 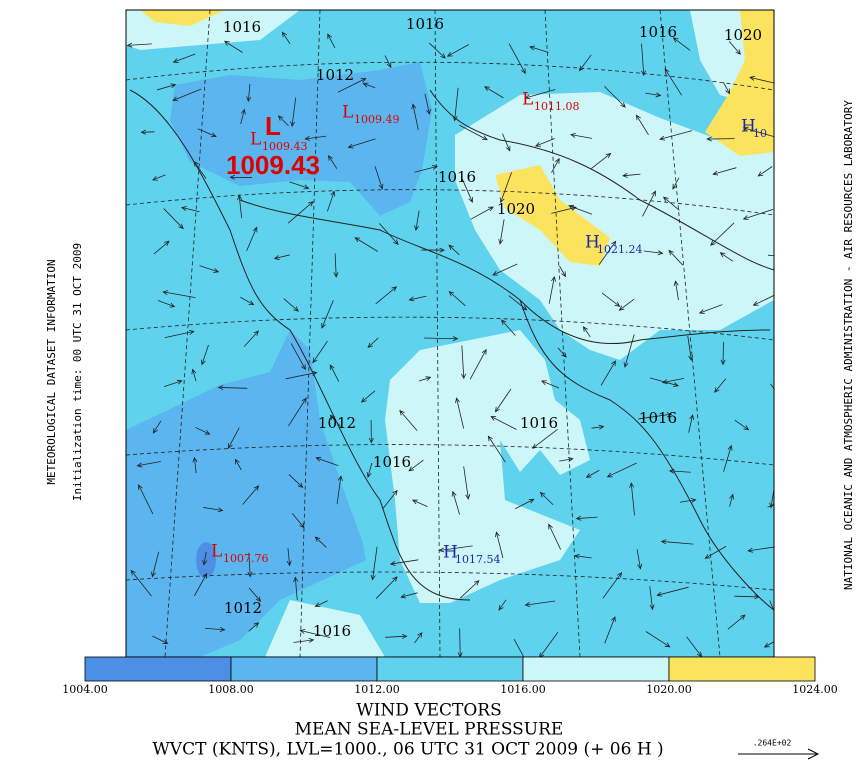 What do you see at coordinates (335, 75) in the screenshot?
I see `contour-label: 1012` at bounding box center [335, 75].